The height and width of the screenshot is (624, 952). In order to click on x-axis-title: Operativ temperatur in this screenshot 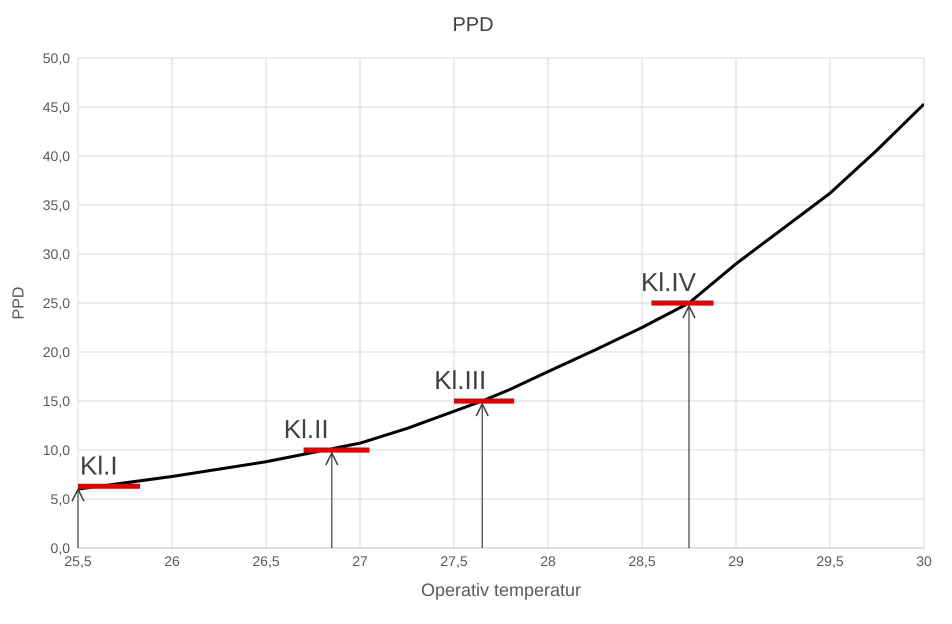, I will do `click(501, 590)`.